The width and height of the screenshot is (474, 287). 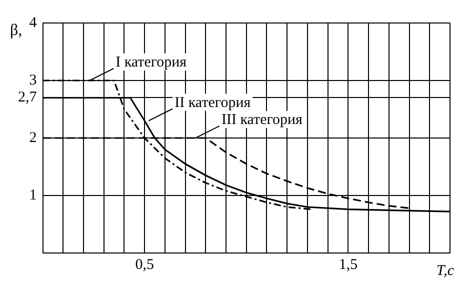 What do you see at coordinates (33, 22) in the screenshot?
I see `y-tick-label: 4` at bounding box center [33, 22].